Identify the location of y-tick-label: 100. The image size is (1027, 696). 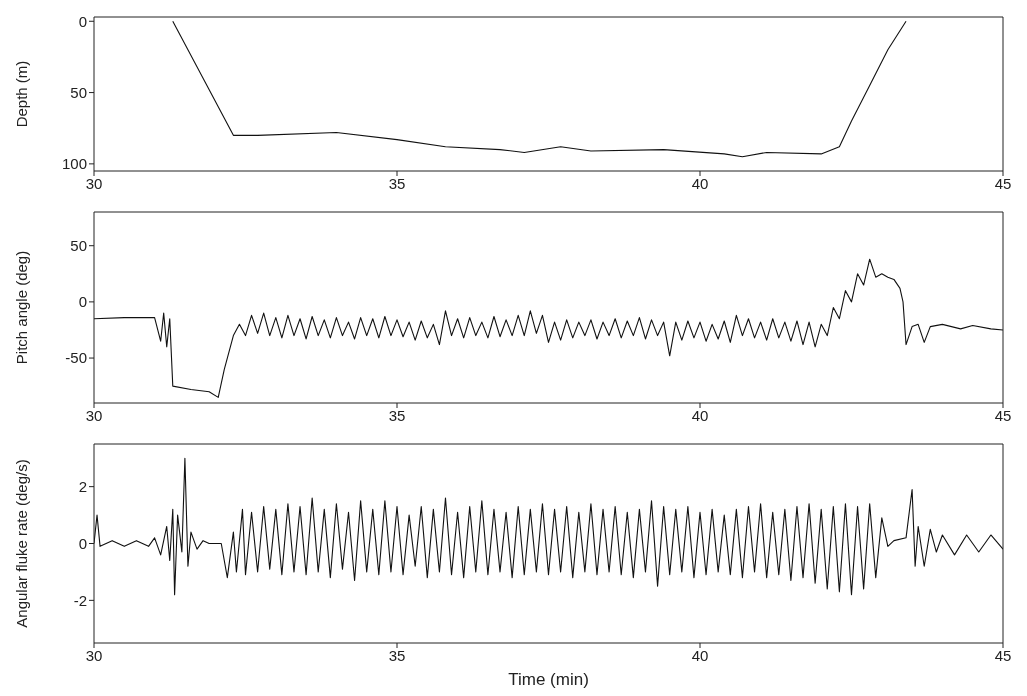
(74, 164).